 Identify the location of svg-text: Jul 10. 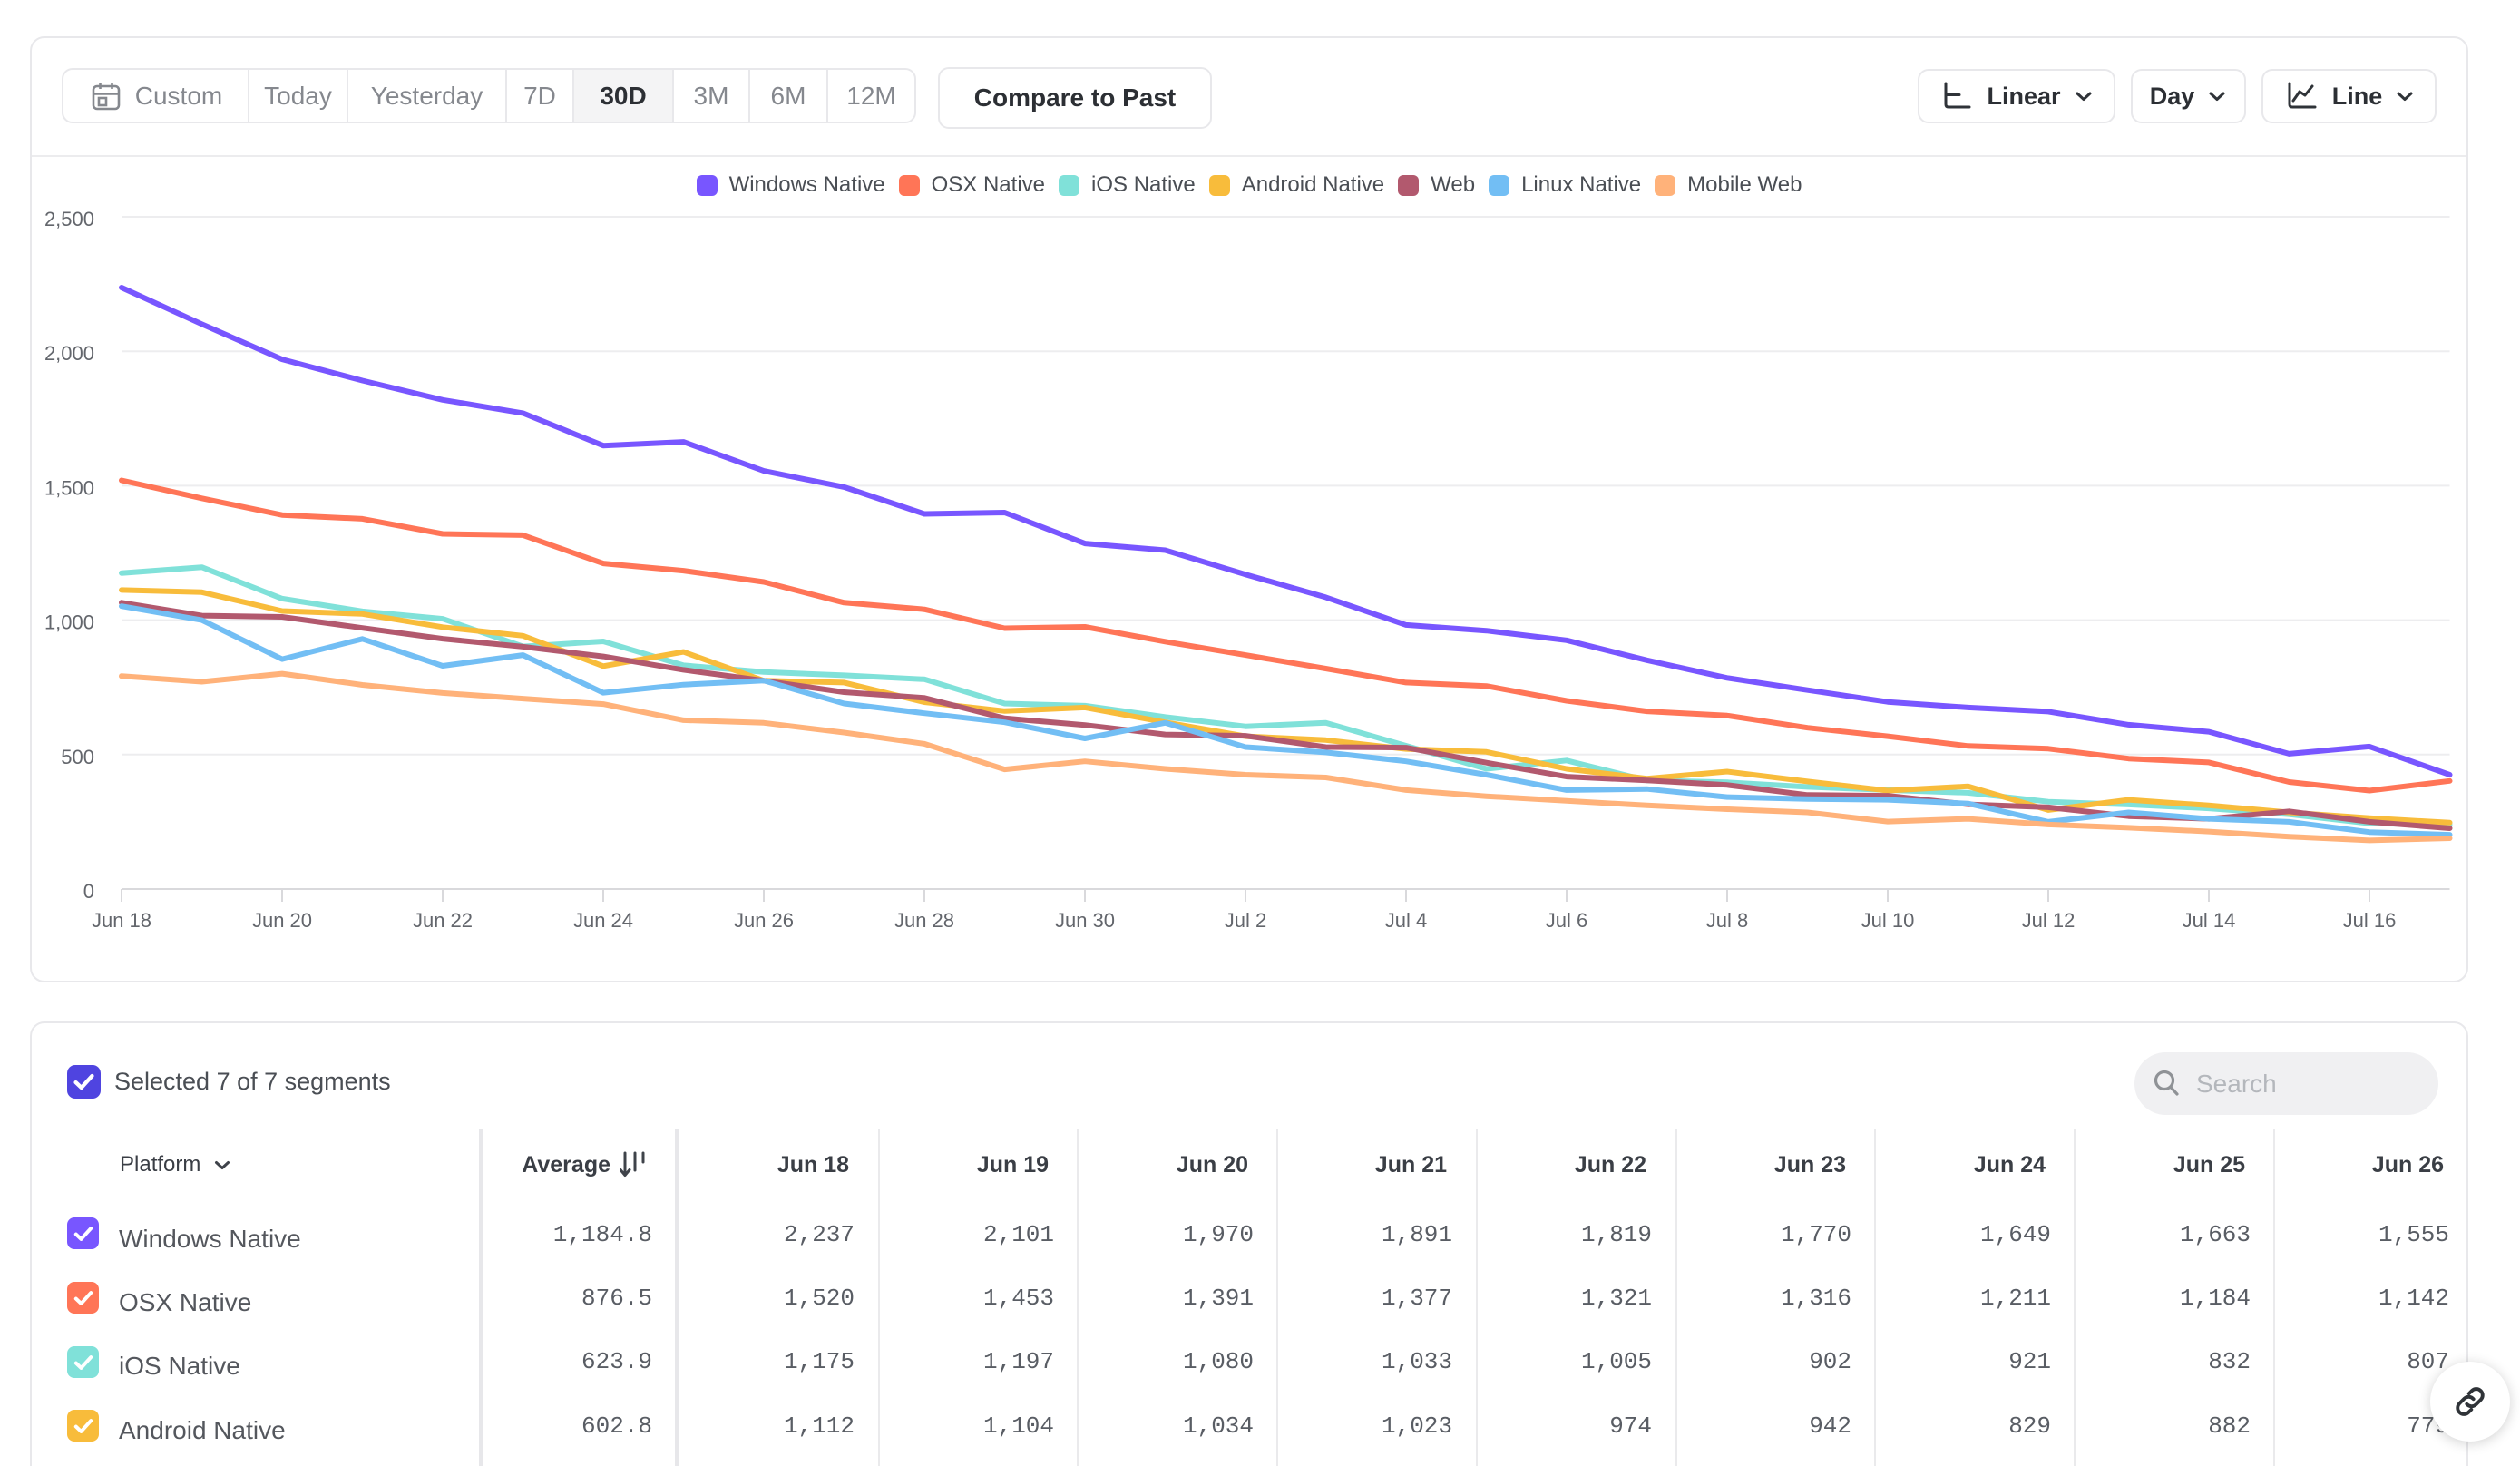
(1888, 921).